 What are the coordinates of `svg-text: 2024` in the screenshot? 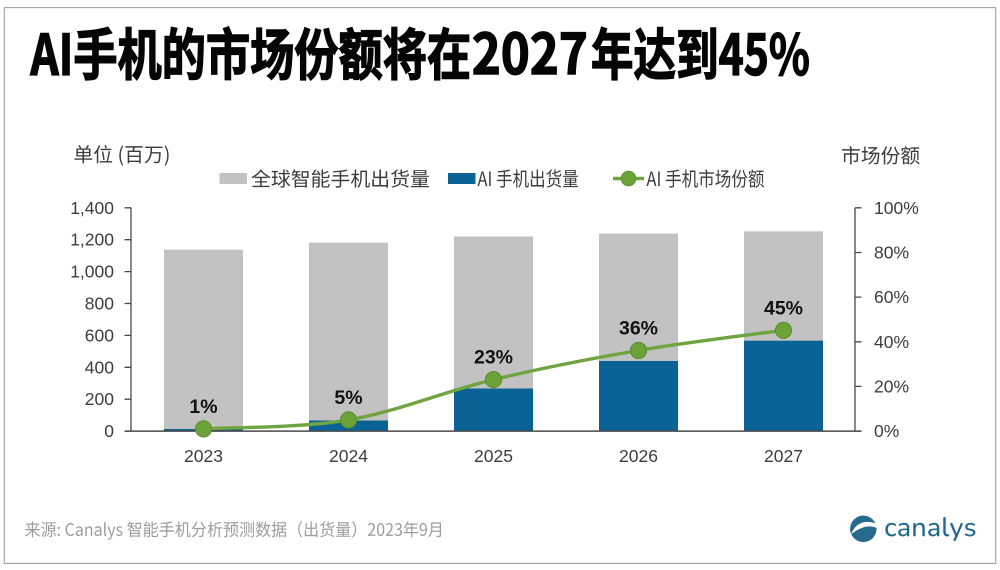 It's located at (348, 456).